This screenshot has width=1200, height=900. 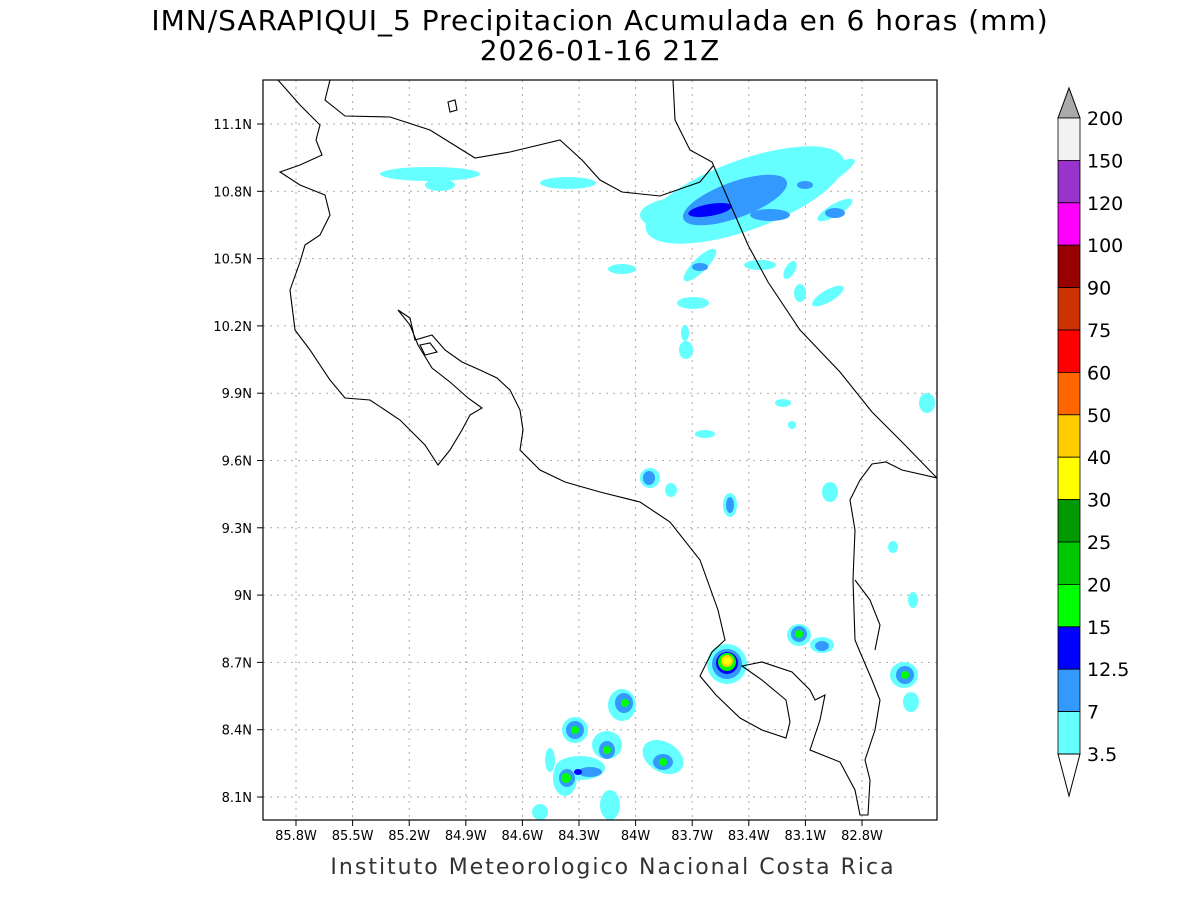 I want to click on colorbar-label: 7, so click(x=1093, y=713).